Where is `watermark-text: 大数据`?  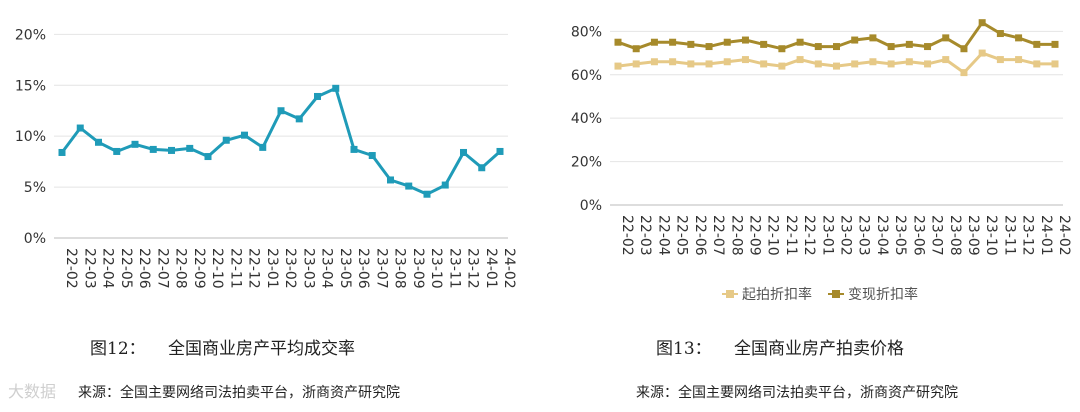
watermark-text: 大数据 is located at coordinates (32, 391).